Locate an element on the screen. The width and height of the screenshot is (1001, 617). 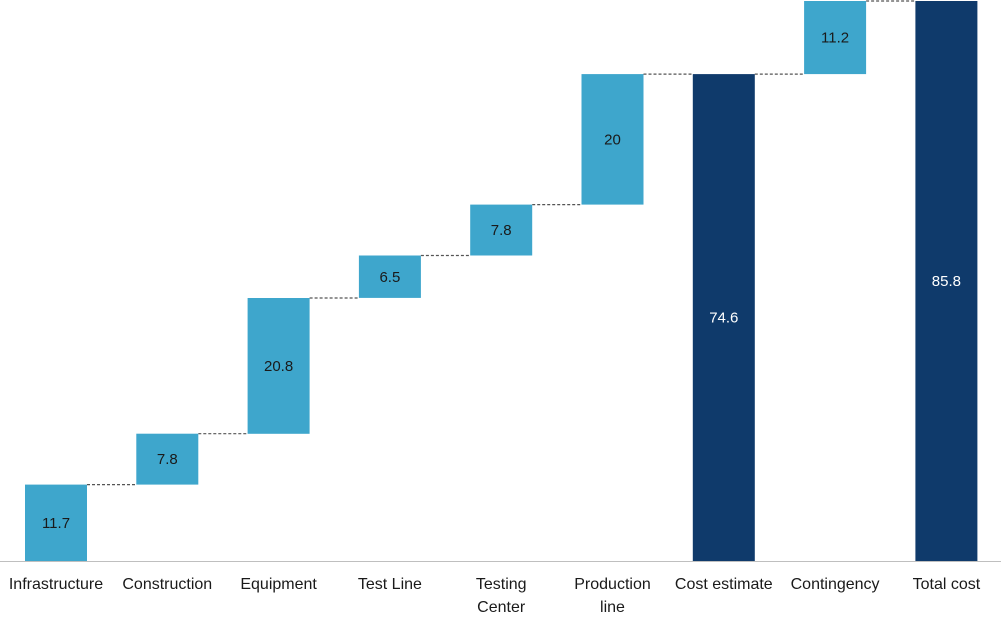
category-label-6: Cost estimate is located at coordinates (724, 584).